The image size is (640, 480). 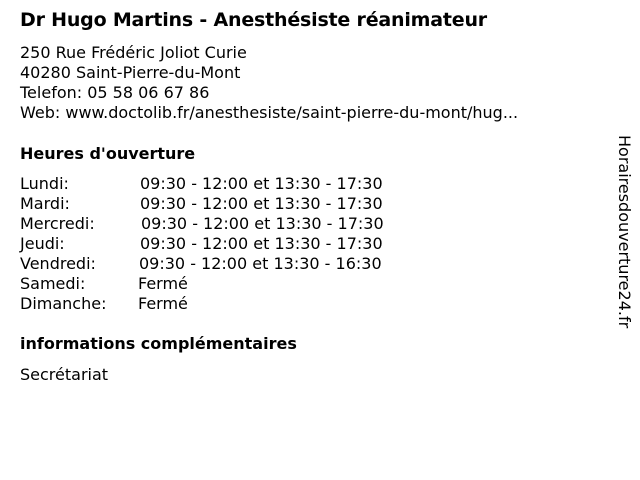 I want to click on info-heading: informations complémentaires, so click(x=158, y=343).